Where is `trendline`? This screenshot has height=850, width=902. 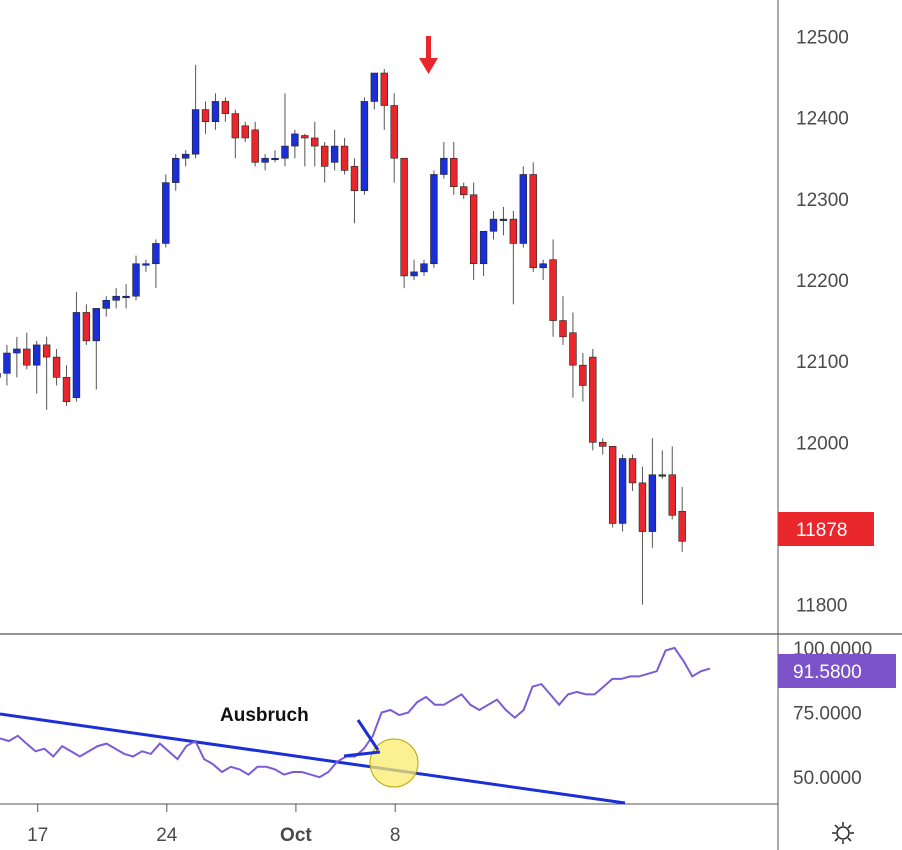
trendline is located at coordinates (313, 758).